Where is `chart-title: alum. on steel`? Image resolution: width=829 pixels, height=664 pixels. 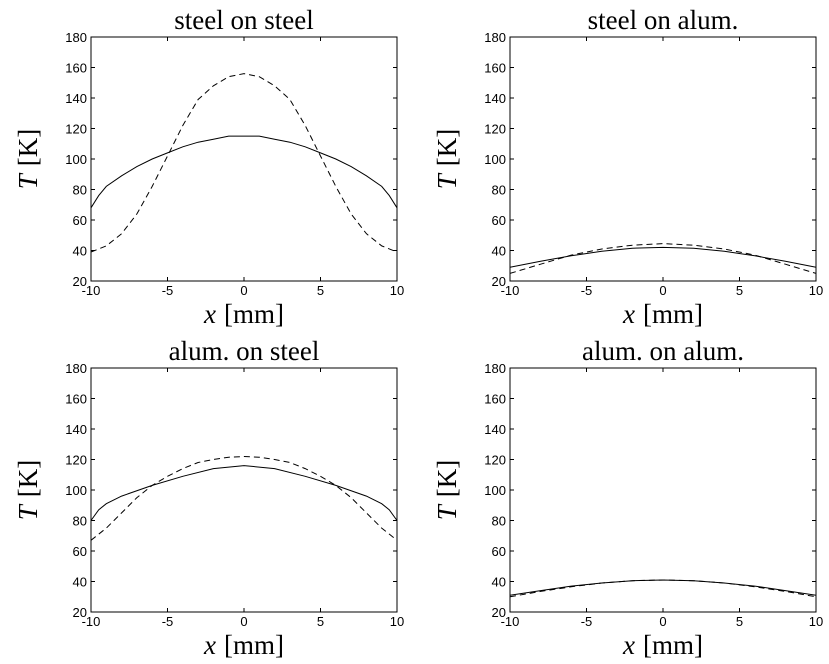 chart-title: alum. on steel is located at coordinates (244, 351).